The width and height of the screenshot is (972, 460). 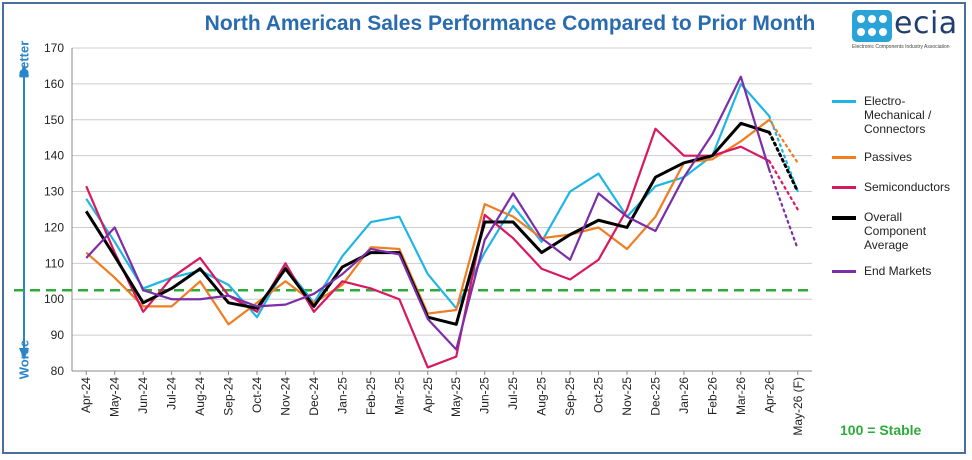 I want to click on y-tick-label: 90, so click(x=58, y=335).